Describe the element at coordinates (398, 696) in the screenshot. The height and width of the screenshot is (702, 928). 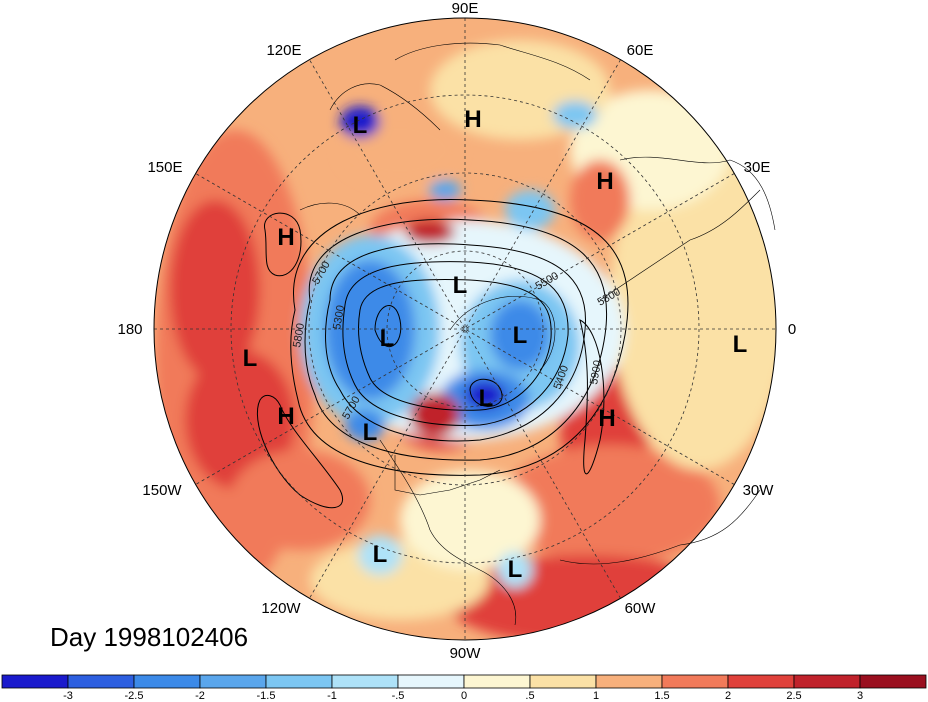
I see `colorbar-tick-label: -.5` at that location.